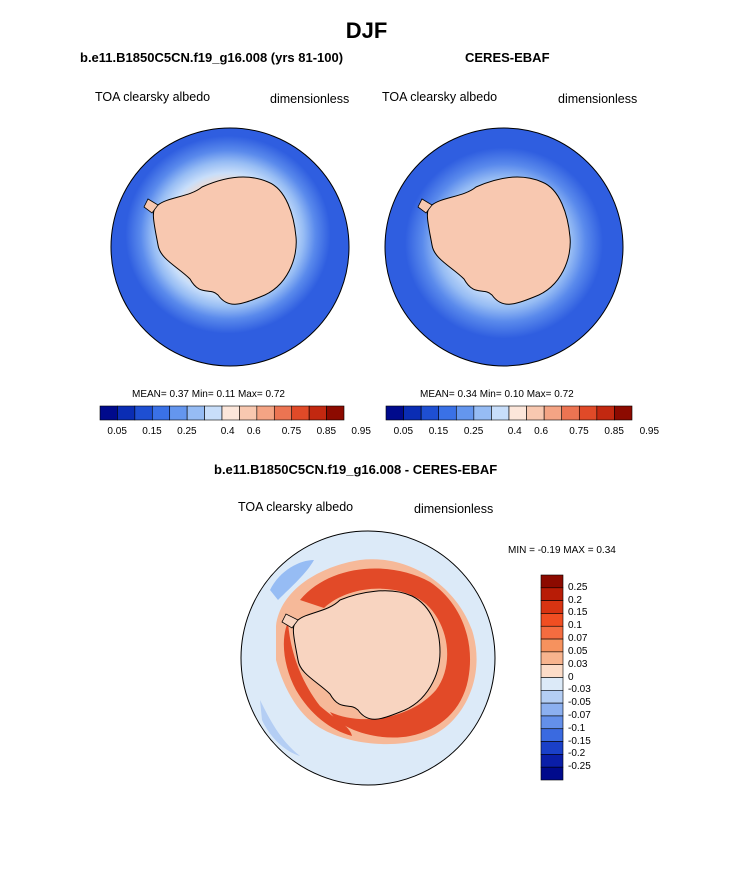  What do you see at coordinates (598, 99) in the screenshot?
I see `panel-obs-units-label: dimensionless` at bounding box center [598, 99].